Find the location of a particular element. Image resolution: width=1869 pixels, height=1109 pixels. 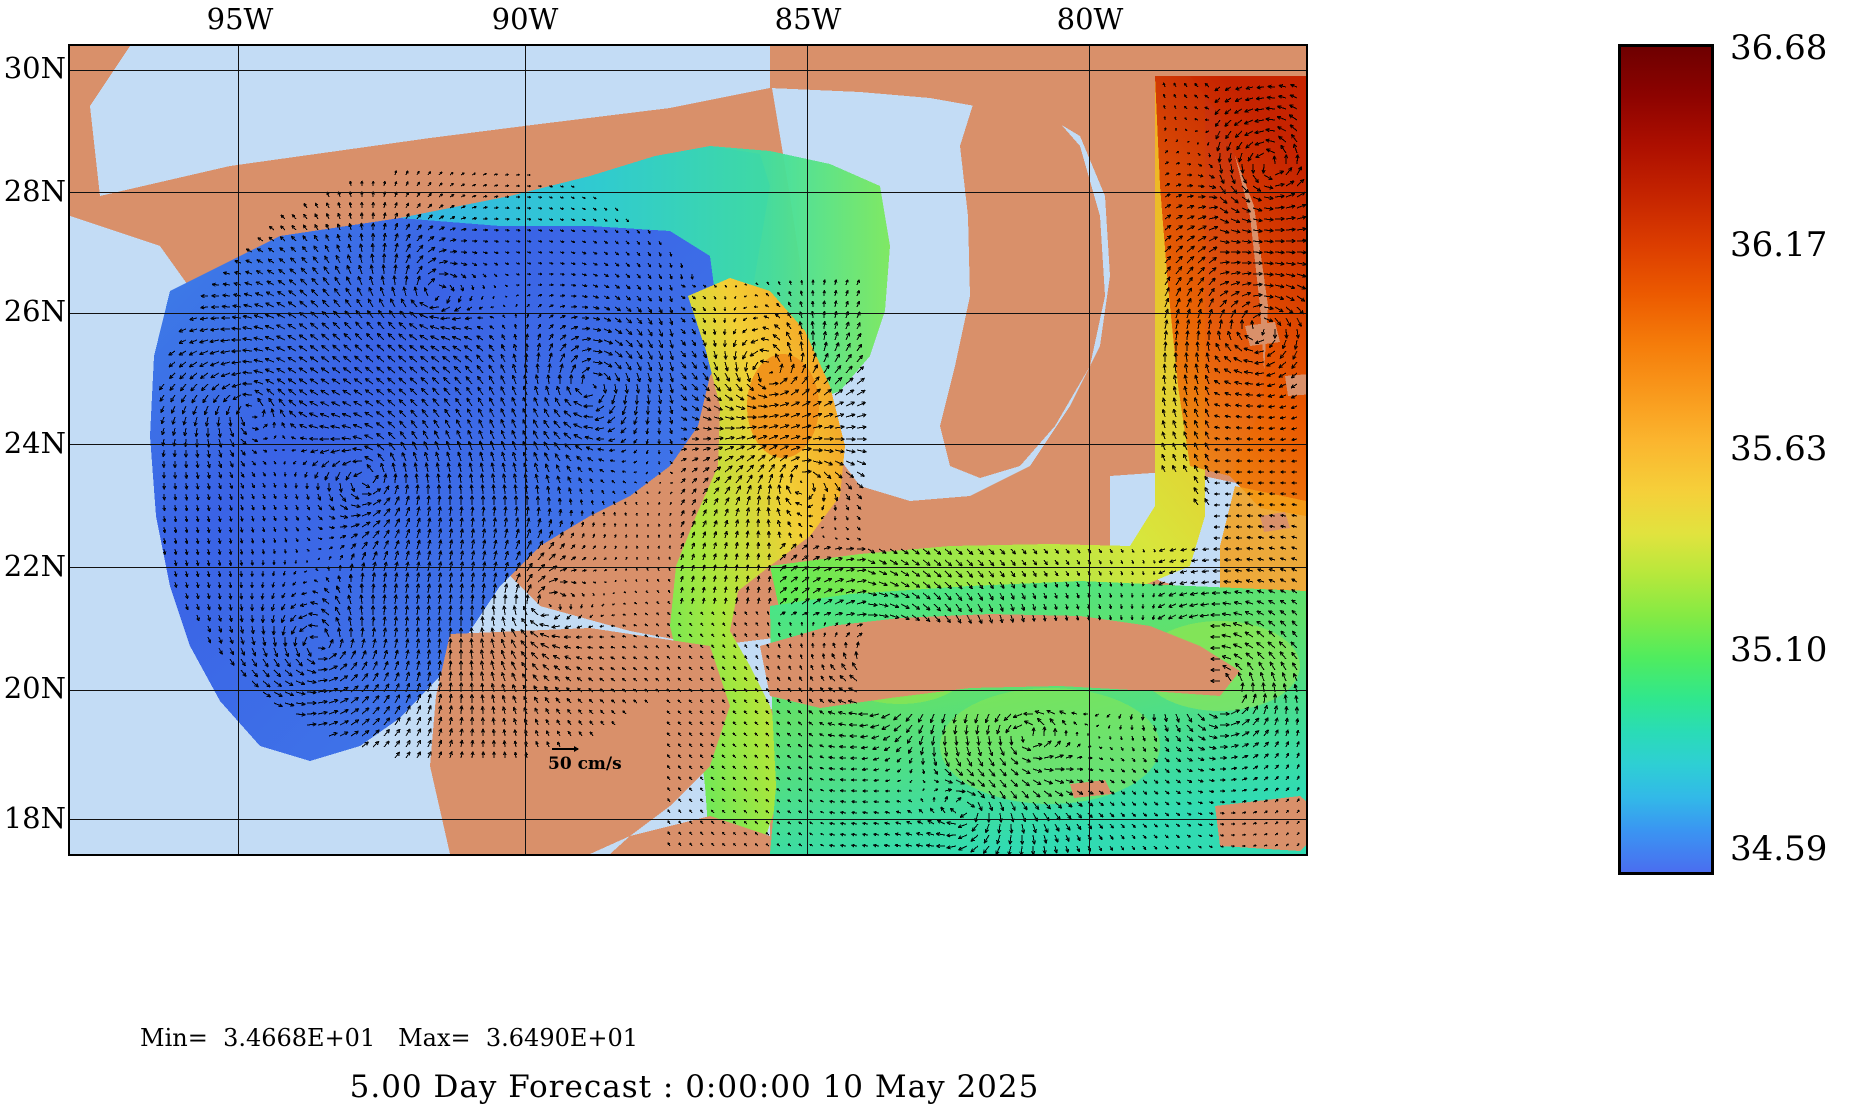

lat-label-30n: 30N is located at coordinates (34, 68).